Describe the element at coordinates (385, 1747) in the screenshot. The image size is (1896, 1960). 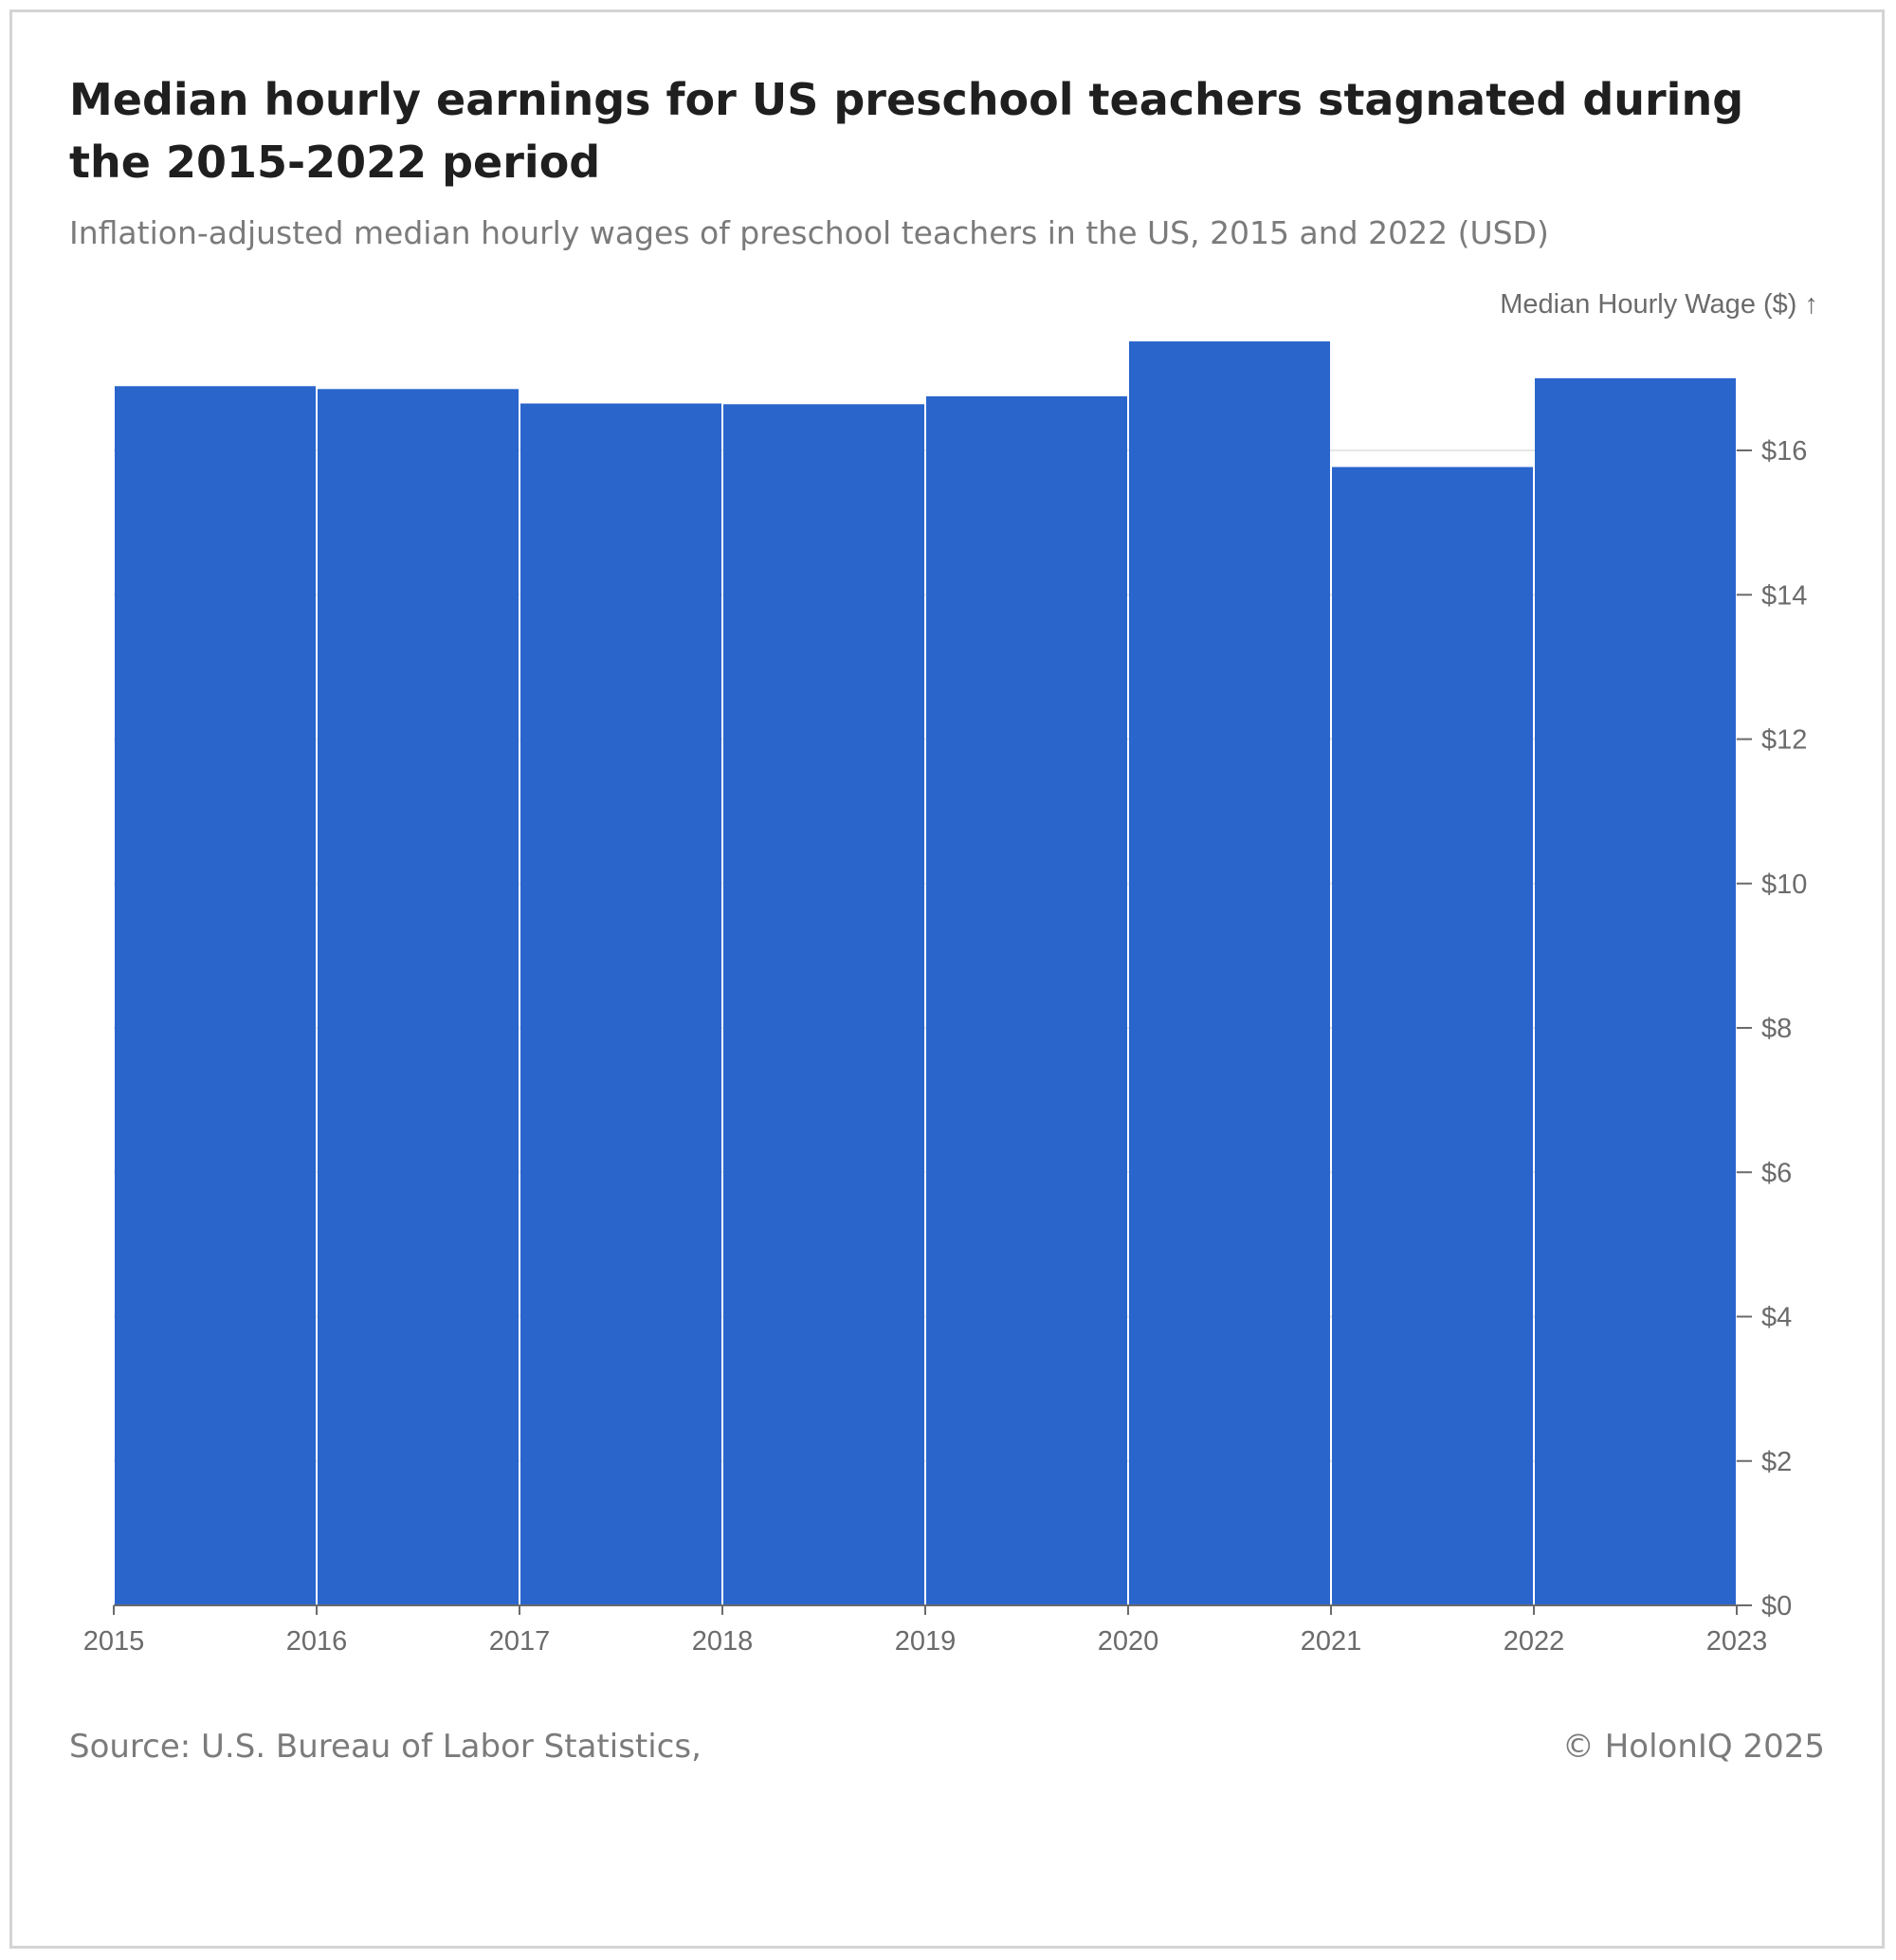
I see `source-note: Source: U.S. Bureau of Labor Statistics,` at that location.